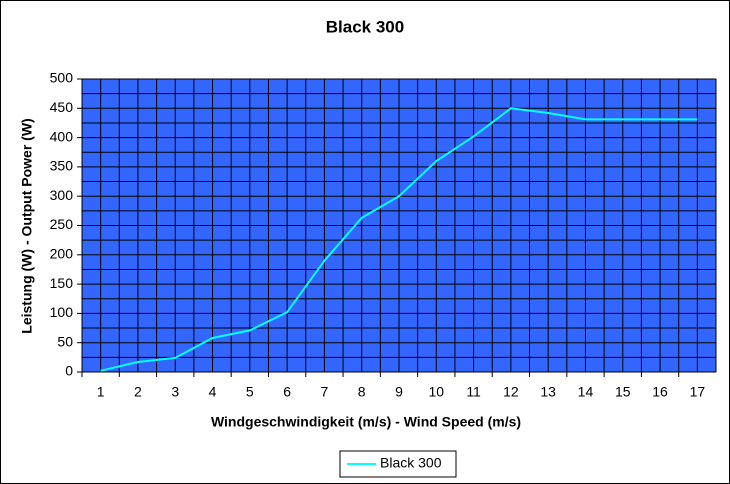 The image size is (730, 484). Describe the element at coordinates (437, 392) in the screenshot. I see `x-tick-label: 10` at that location.